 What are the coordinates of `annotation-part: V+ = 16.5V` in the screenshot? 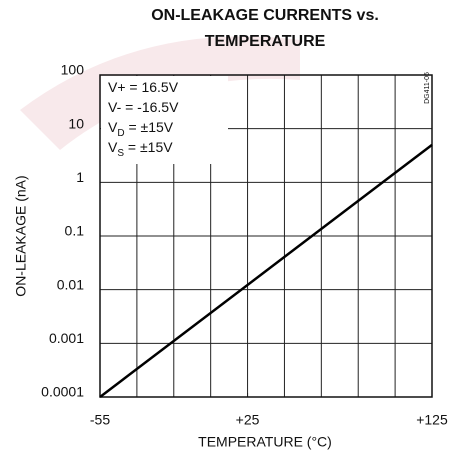 It's located at (143, 87).